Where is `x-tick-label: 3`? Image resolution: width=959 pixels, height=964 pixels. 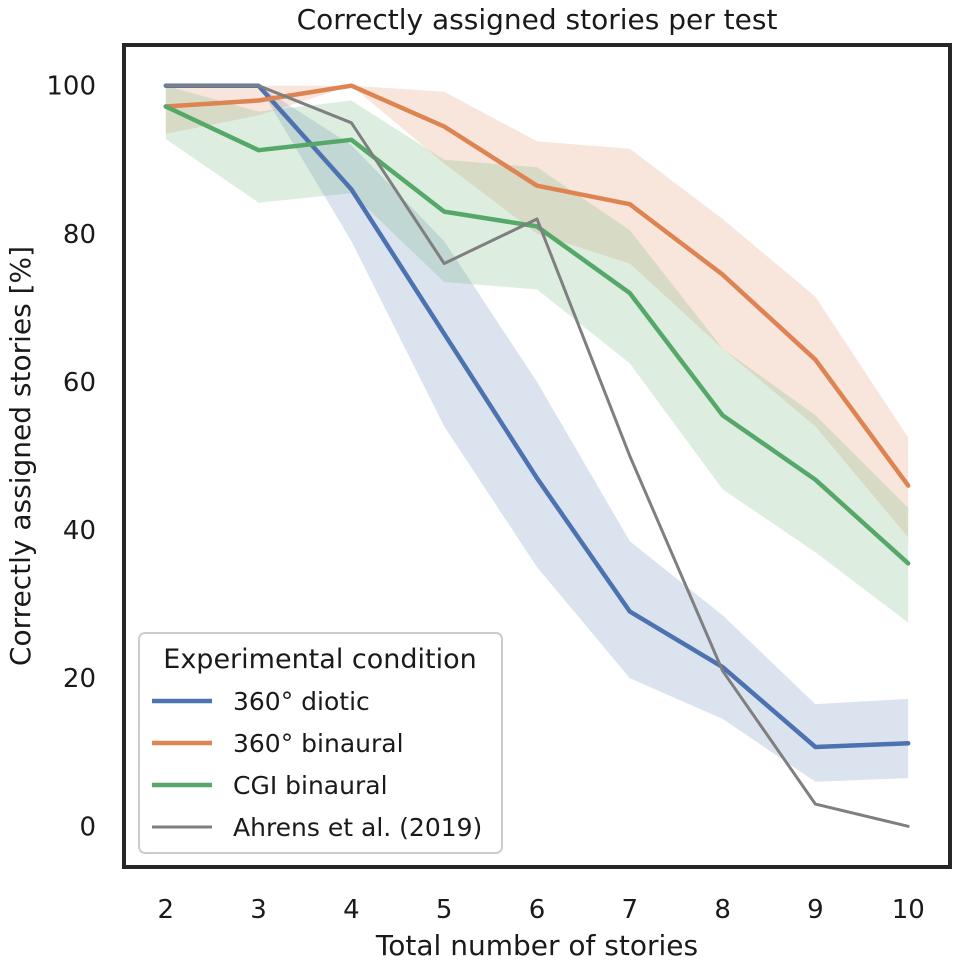 x-tick-label: 3 is located at coordinates (258, 910).